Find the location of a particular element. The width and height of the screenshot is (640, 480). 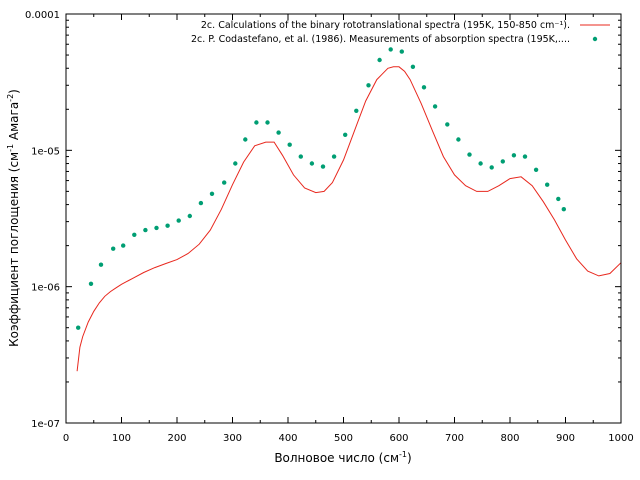

x-tick-label: 0 is located at coordinates (66, 438).